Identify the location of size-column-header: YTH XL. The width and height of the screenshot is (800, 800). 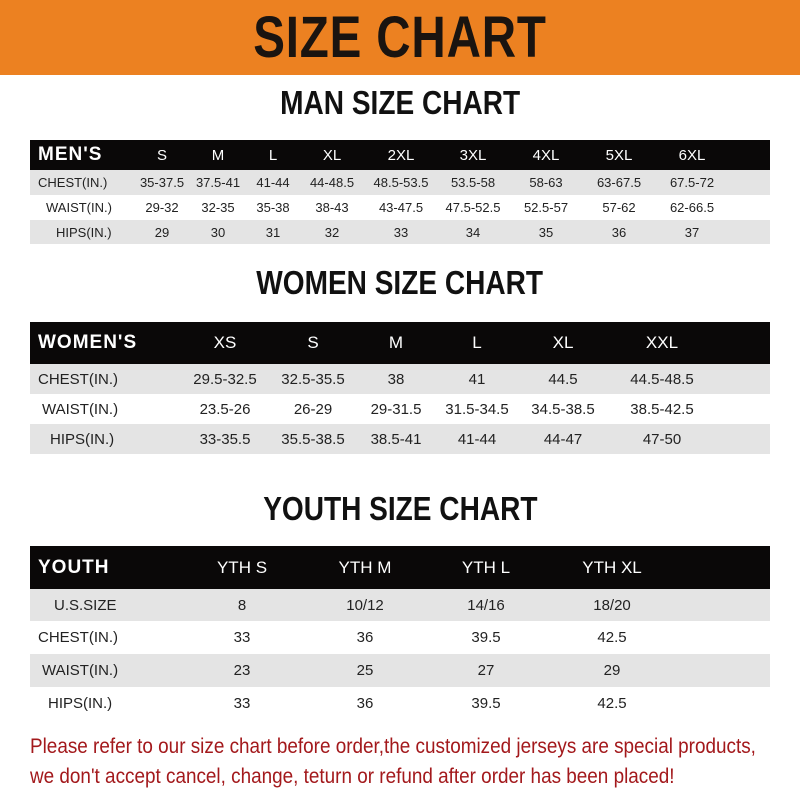
(612, 567).